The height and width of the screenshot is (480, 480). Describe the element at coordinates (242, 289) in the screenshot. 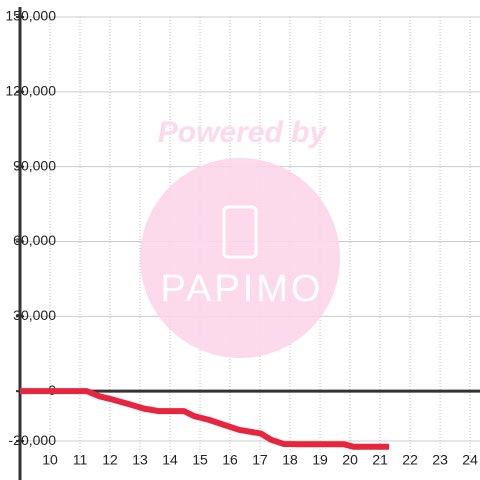

I see `watermark-logo: PAPIMO` at that location.